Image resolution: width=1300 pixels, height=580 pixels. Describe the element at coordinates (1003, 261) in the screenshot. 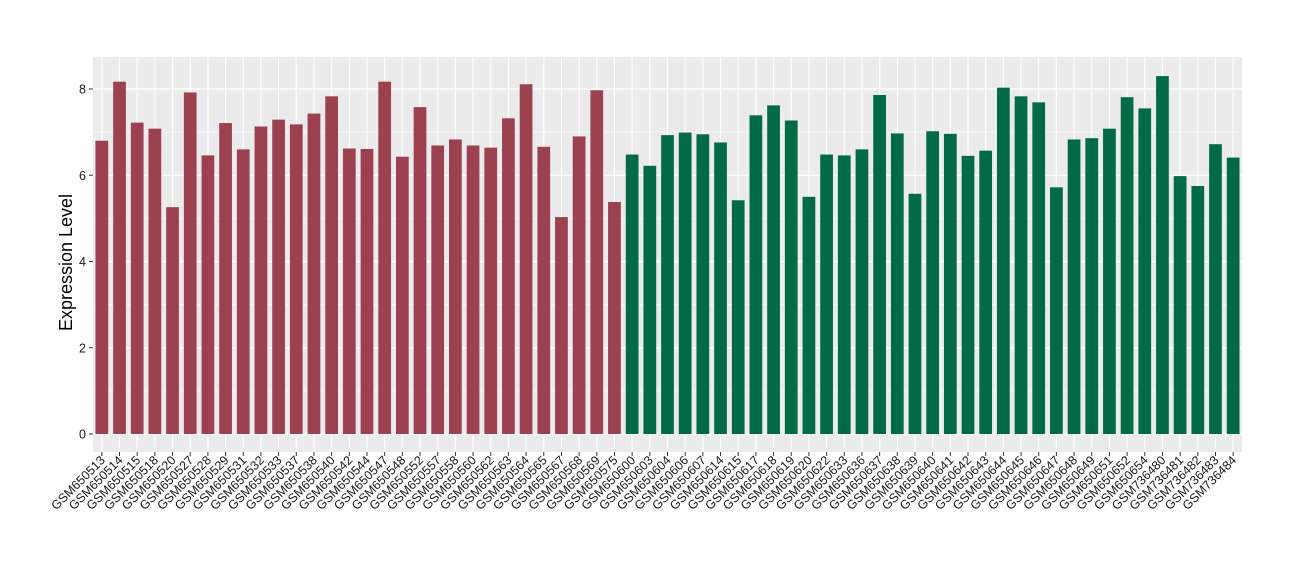

I see `bar-GSM650644` at that location.